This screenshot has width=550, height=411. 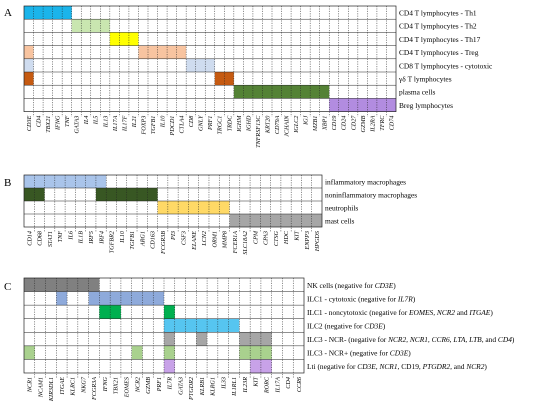 I want to click on panel-label: C, so click(x=7, y=287).